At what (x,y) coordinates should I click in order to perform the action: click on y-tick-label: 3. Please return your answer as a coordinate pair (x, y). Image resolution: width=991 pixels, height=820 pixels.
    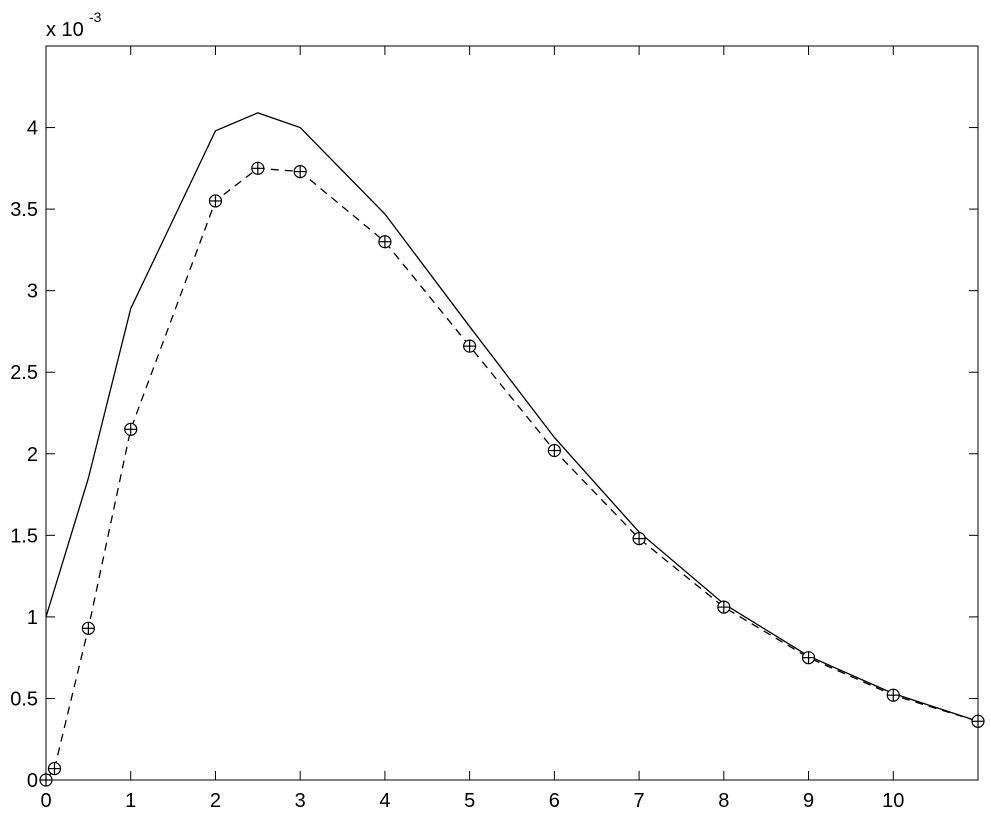
    Looking at the image, I should click on (32, 292).